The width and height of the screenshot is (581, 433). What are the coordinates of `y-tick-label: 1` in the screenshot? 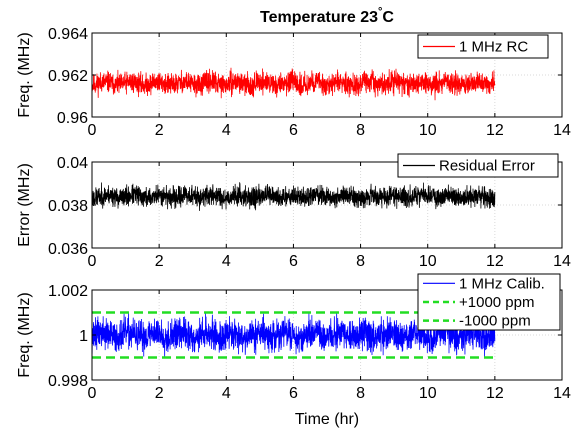 It's located at (83, 336).